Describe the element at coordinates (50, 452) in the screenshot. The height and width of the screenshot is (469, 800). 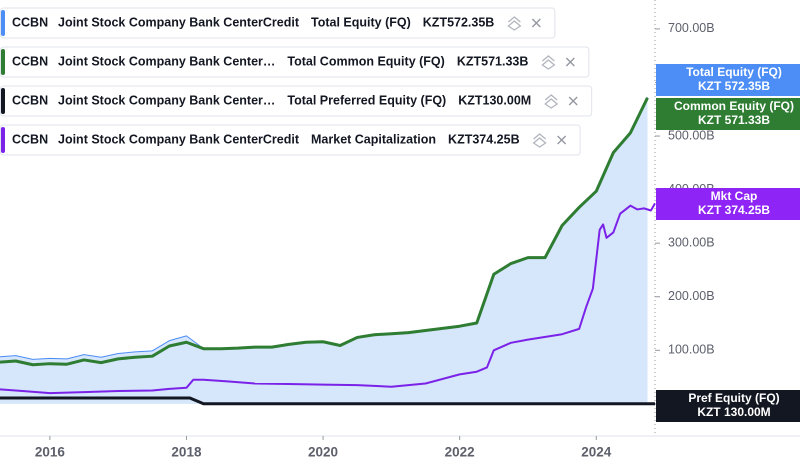
I see `x-tick-label: 2016` at that location.